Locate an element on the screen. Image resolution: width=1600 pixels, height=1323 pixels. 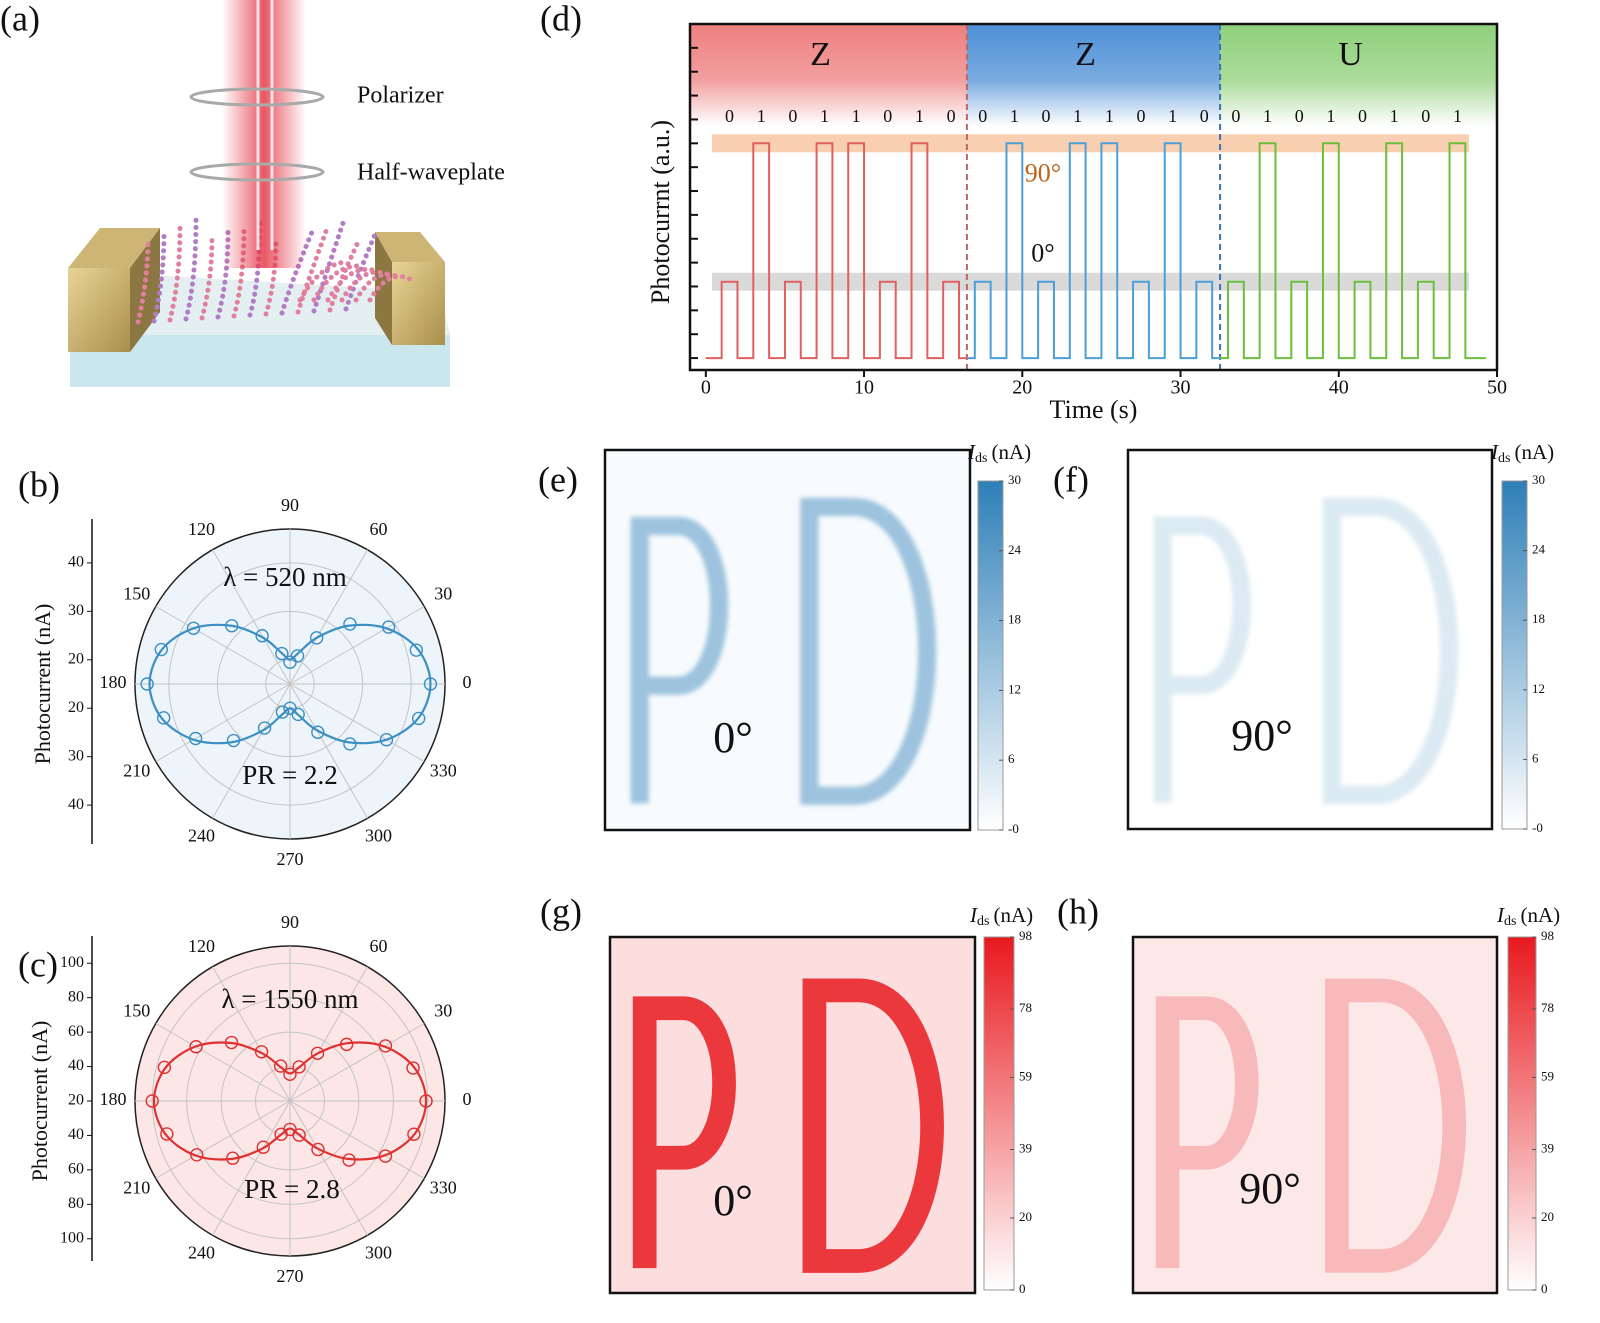
signal-line is located at coordinates (1353, 251).